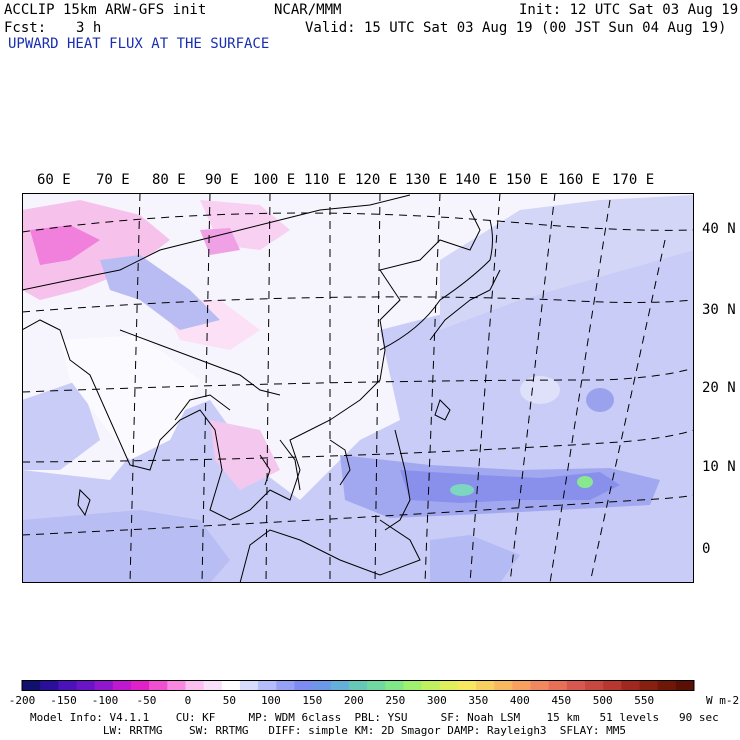 This screenshot has width=740, height=740. I want to click on field-title: UPWARD HEAT FLUX AT THE SURFACE, so click(139, 44).